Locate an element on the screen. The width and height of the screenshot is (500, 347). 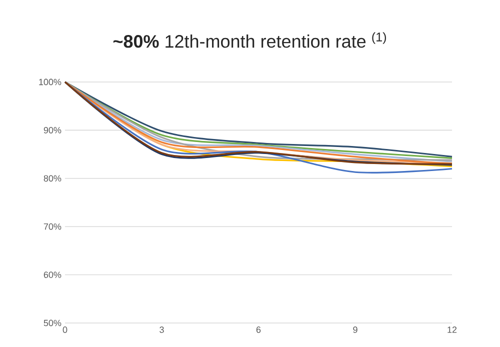
x-tick-label: 9 is located at coordinates (355, 329).